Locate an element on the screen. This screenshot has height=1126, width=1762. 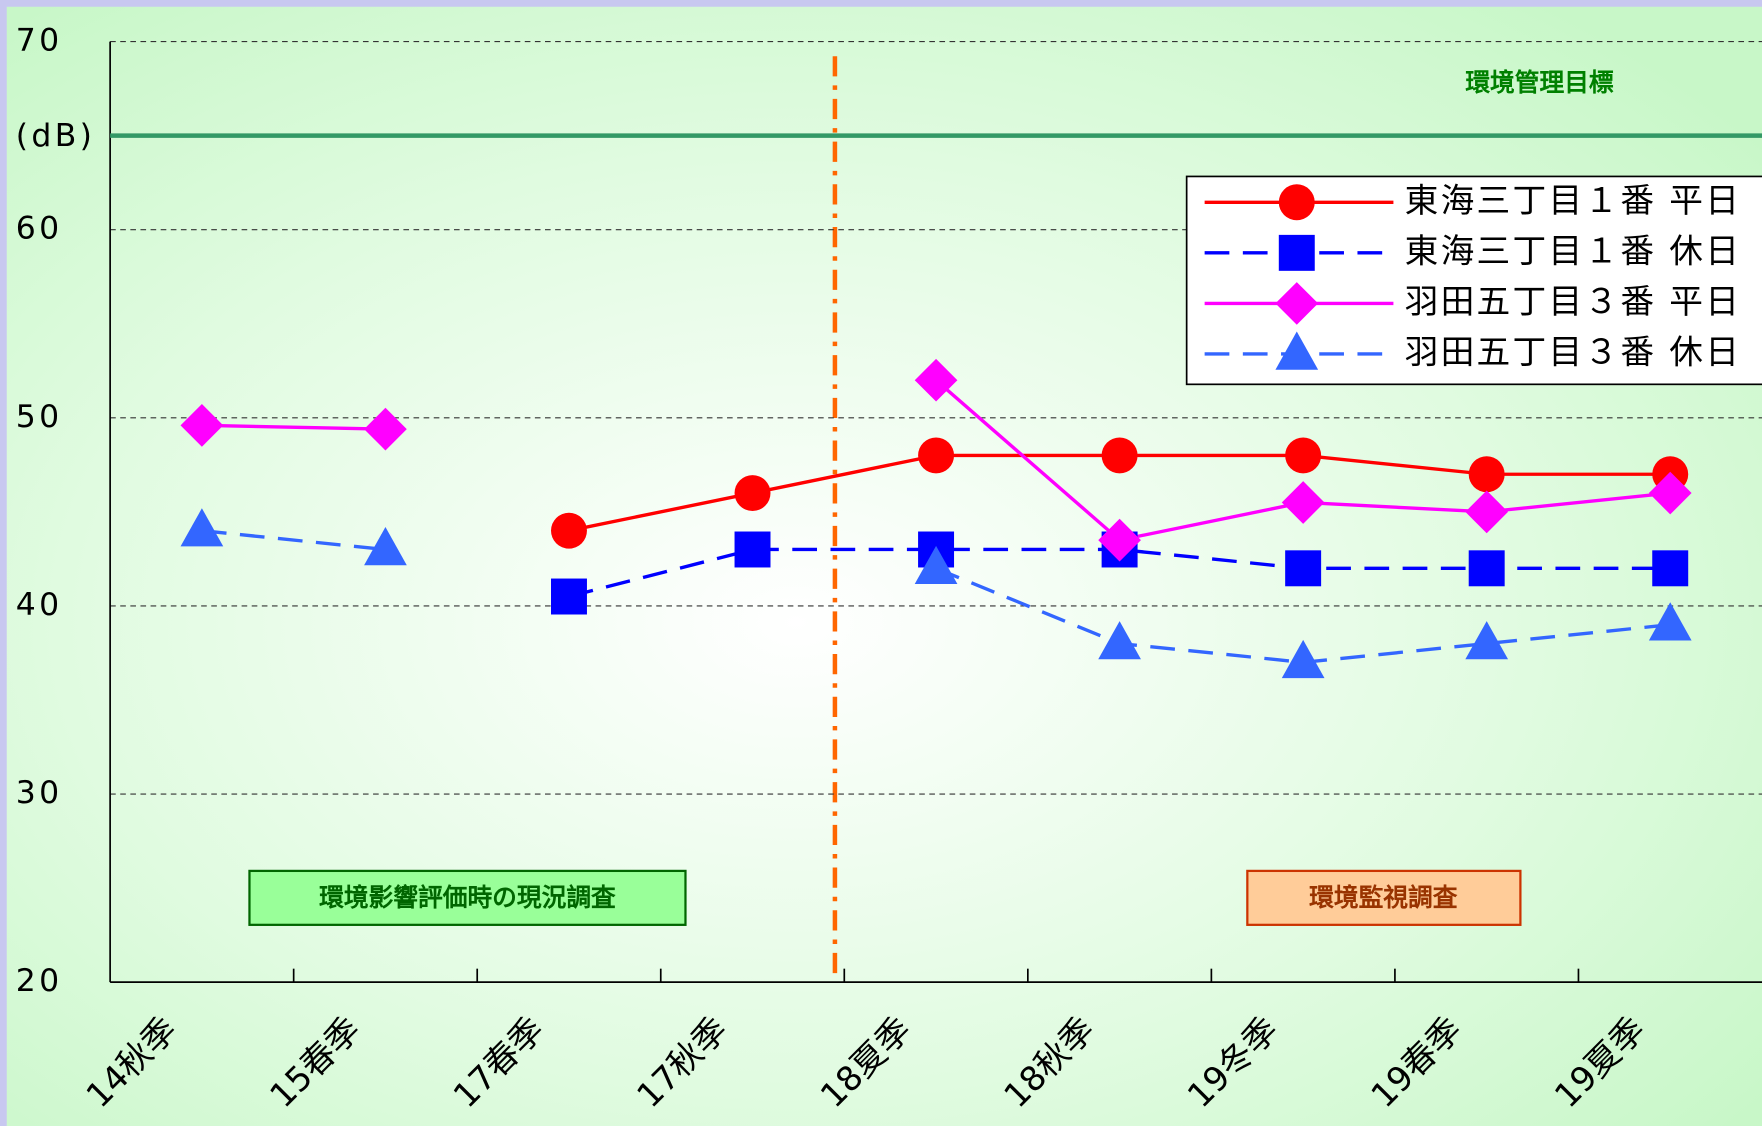
y-tick-label: 20 is located at coordinates (39, 981).